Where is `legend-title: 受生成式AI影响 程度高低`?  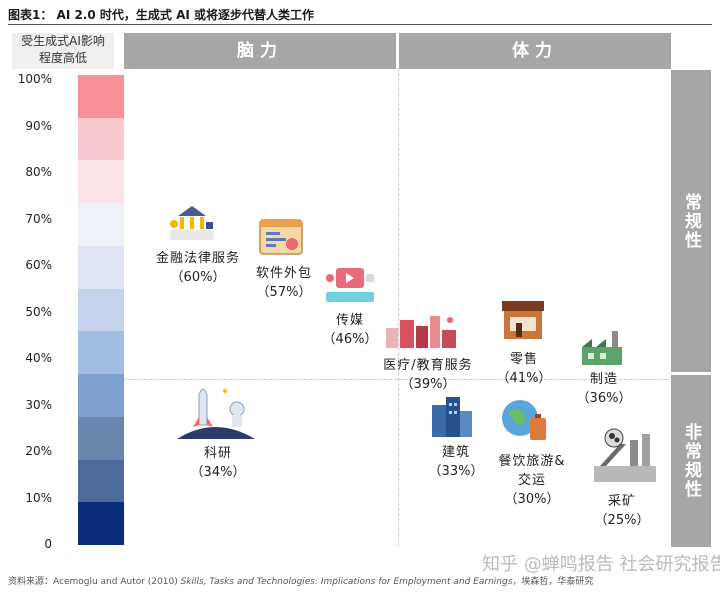
legend-title: 受生成式AI影响 程度高低 is located at coordinates (63, 51).